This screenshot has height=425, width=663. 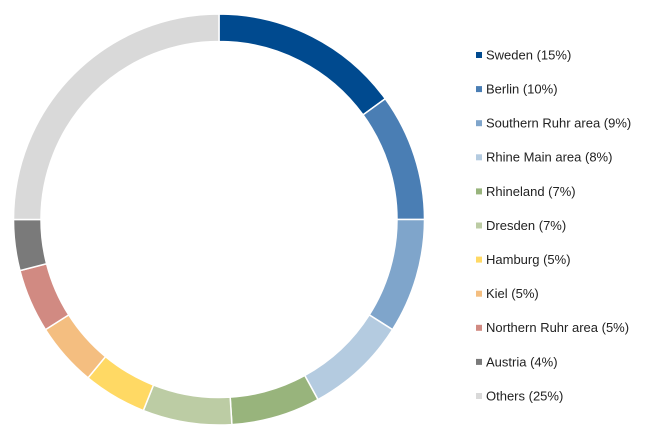 What do you see at coordinates (558, 123) in the screenshot?
I see `legend-label: Southern Ruhr area (9%)` at bounding box center [558, 123].